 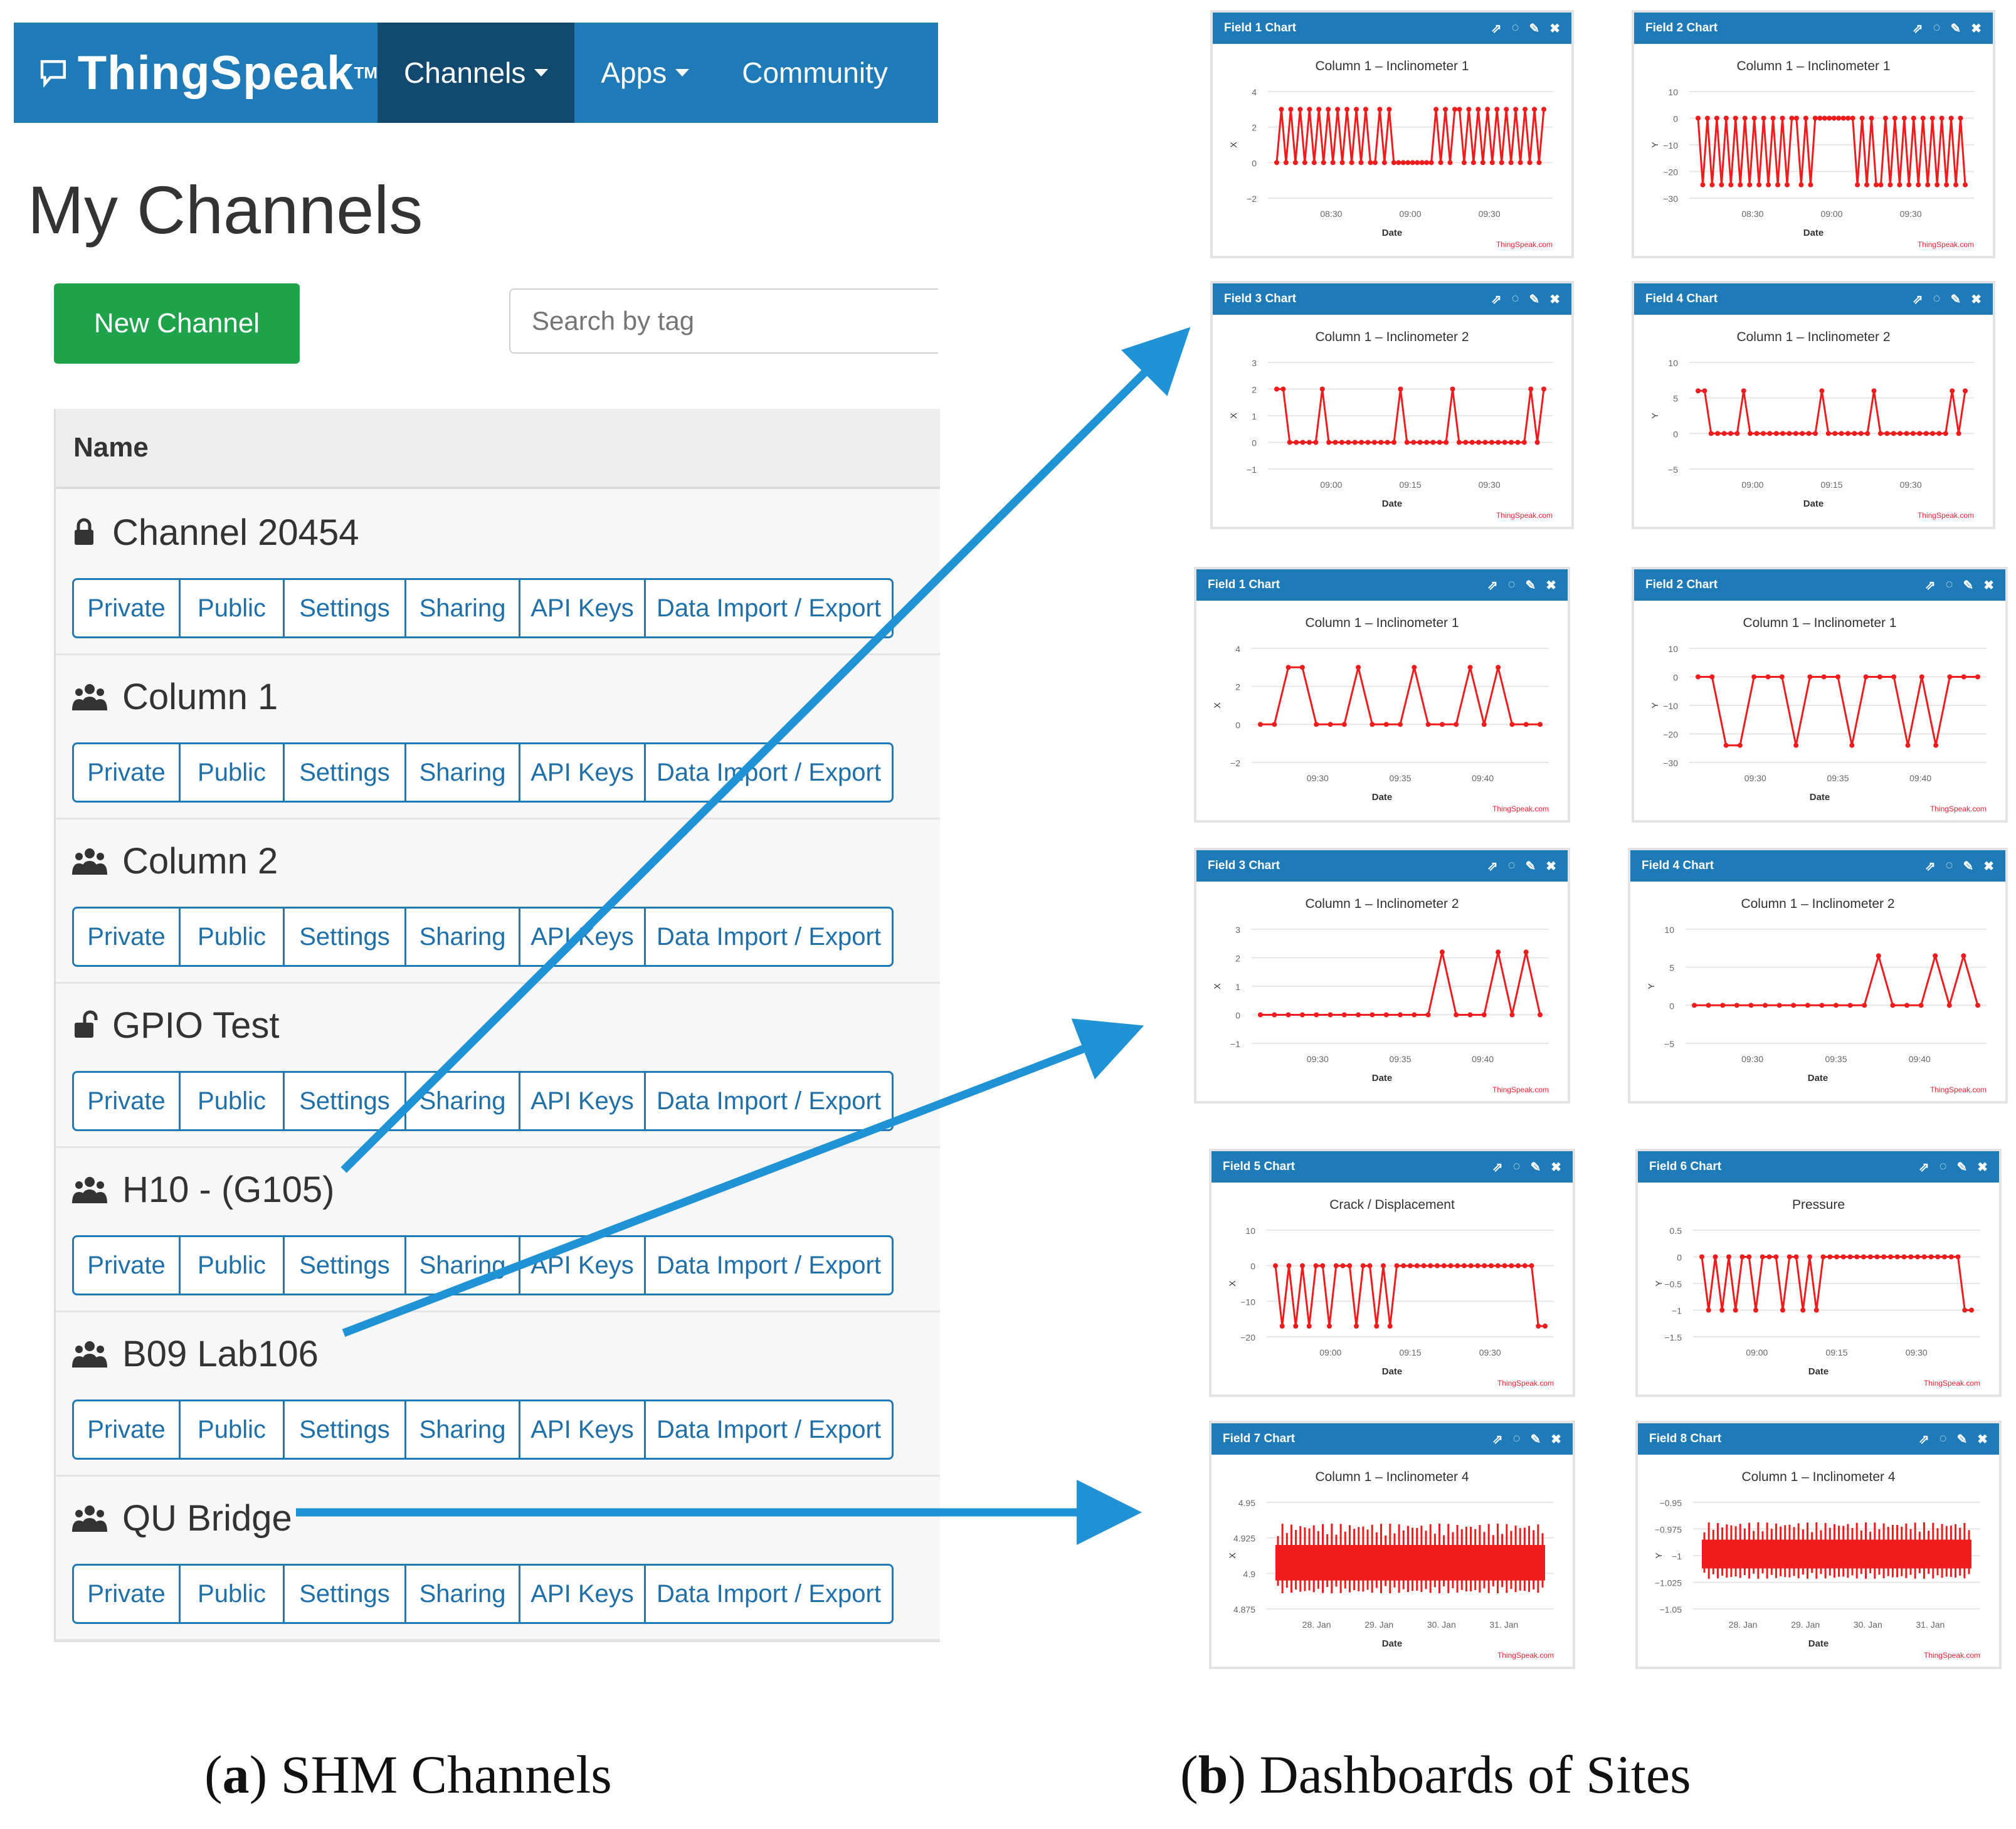 I want to click on nav-channels: Channels, so click(x=476, y=73).